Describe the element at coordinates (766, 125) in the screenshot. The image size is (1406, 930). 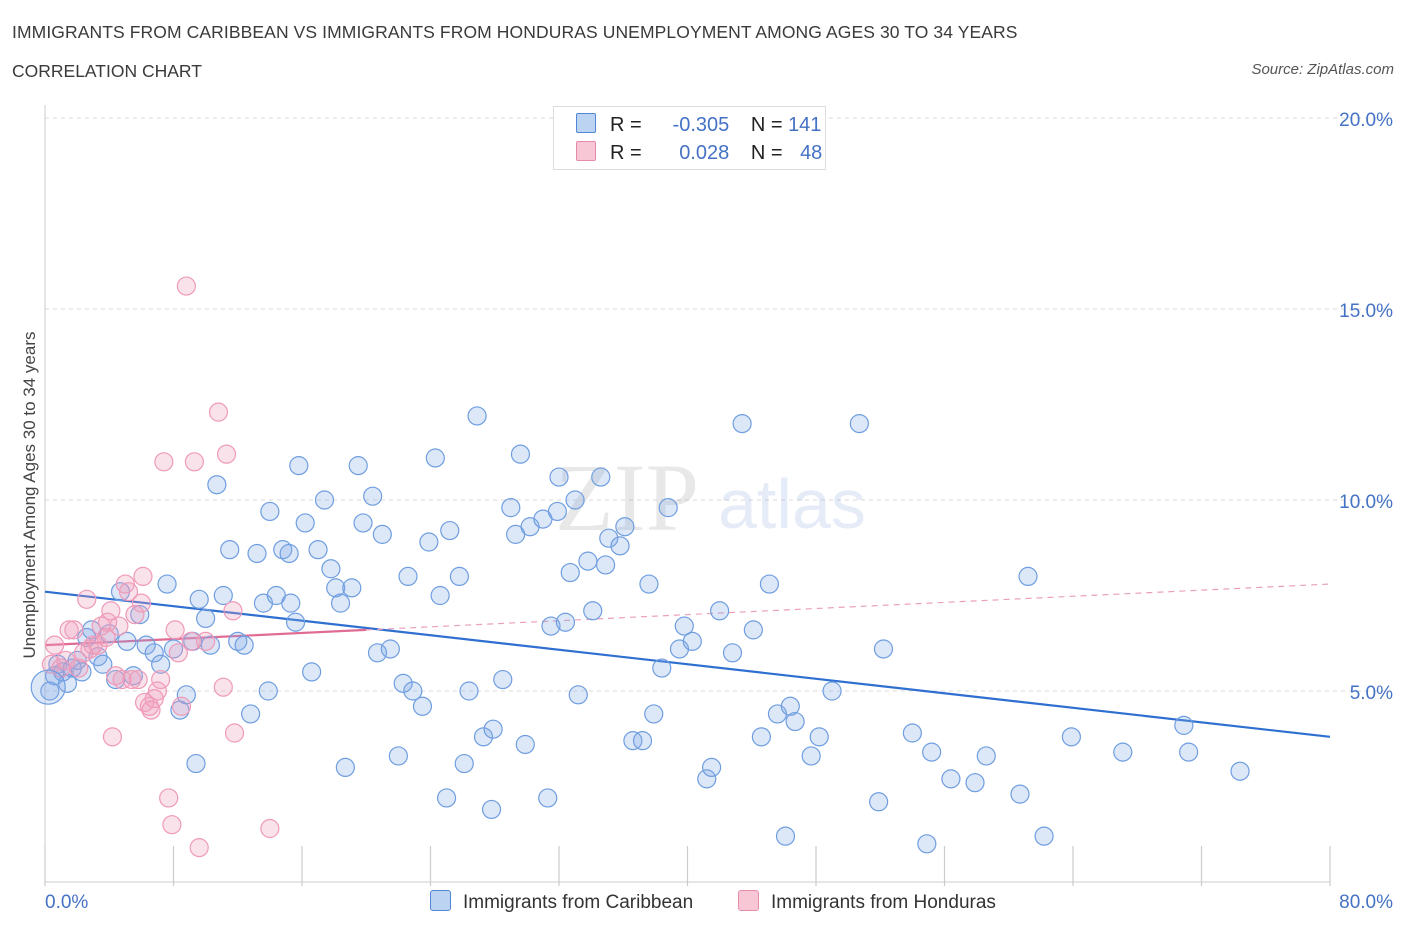
I see `legend-n-label: N =` at that location.